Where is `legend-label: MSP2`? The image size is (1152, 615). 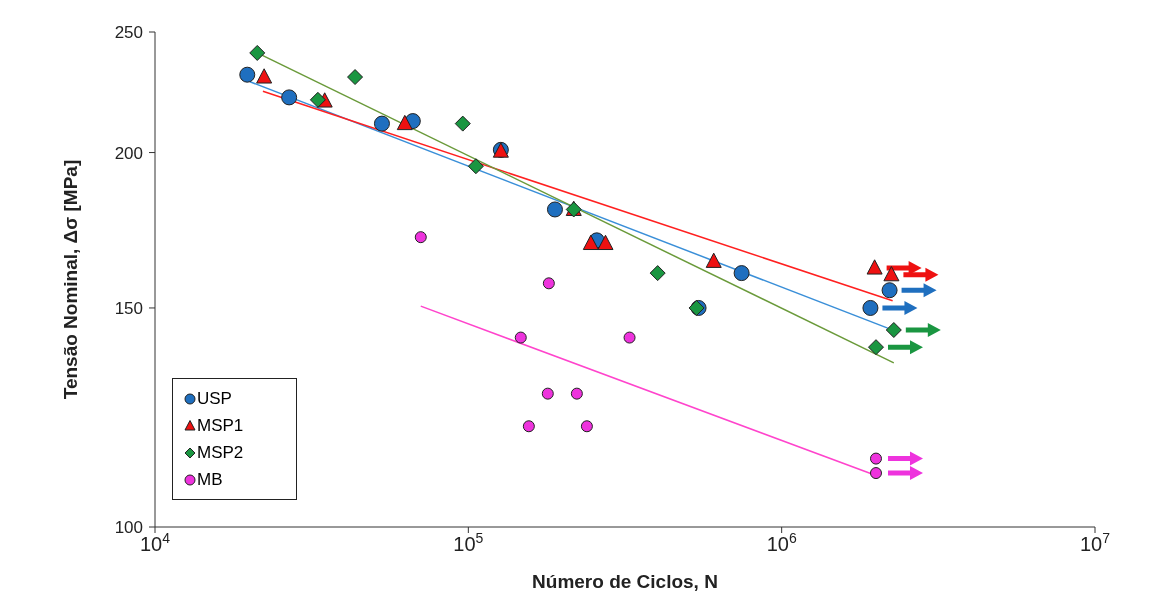
legend-label: MSP2 is located at coordinates (220, 452).